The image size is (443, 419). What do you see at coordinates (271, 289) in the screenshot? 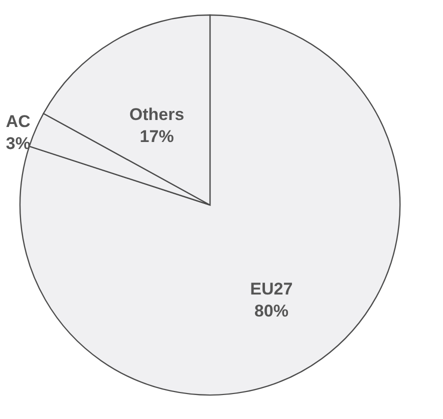
I see `slice-label: EU27` at bounding box center [271, 289].